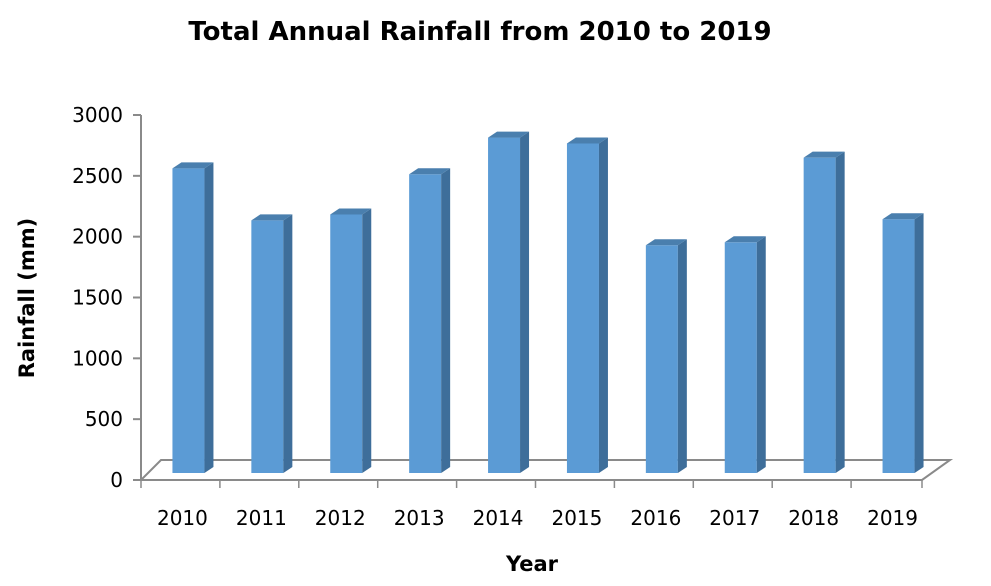 The width and height of the screenshot is (991, 586). What do you see at coordinates (340, 518) in the screenshot?
I see `x-tick-label: 2012` at bounding box center [340, 518].